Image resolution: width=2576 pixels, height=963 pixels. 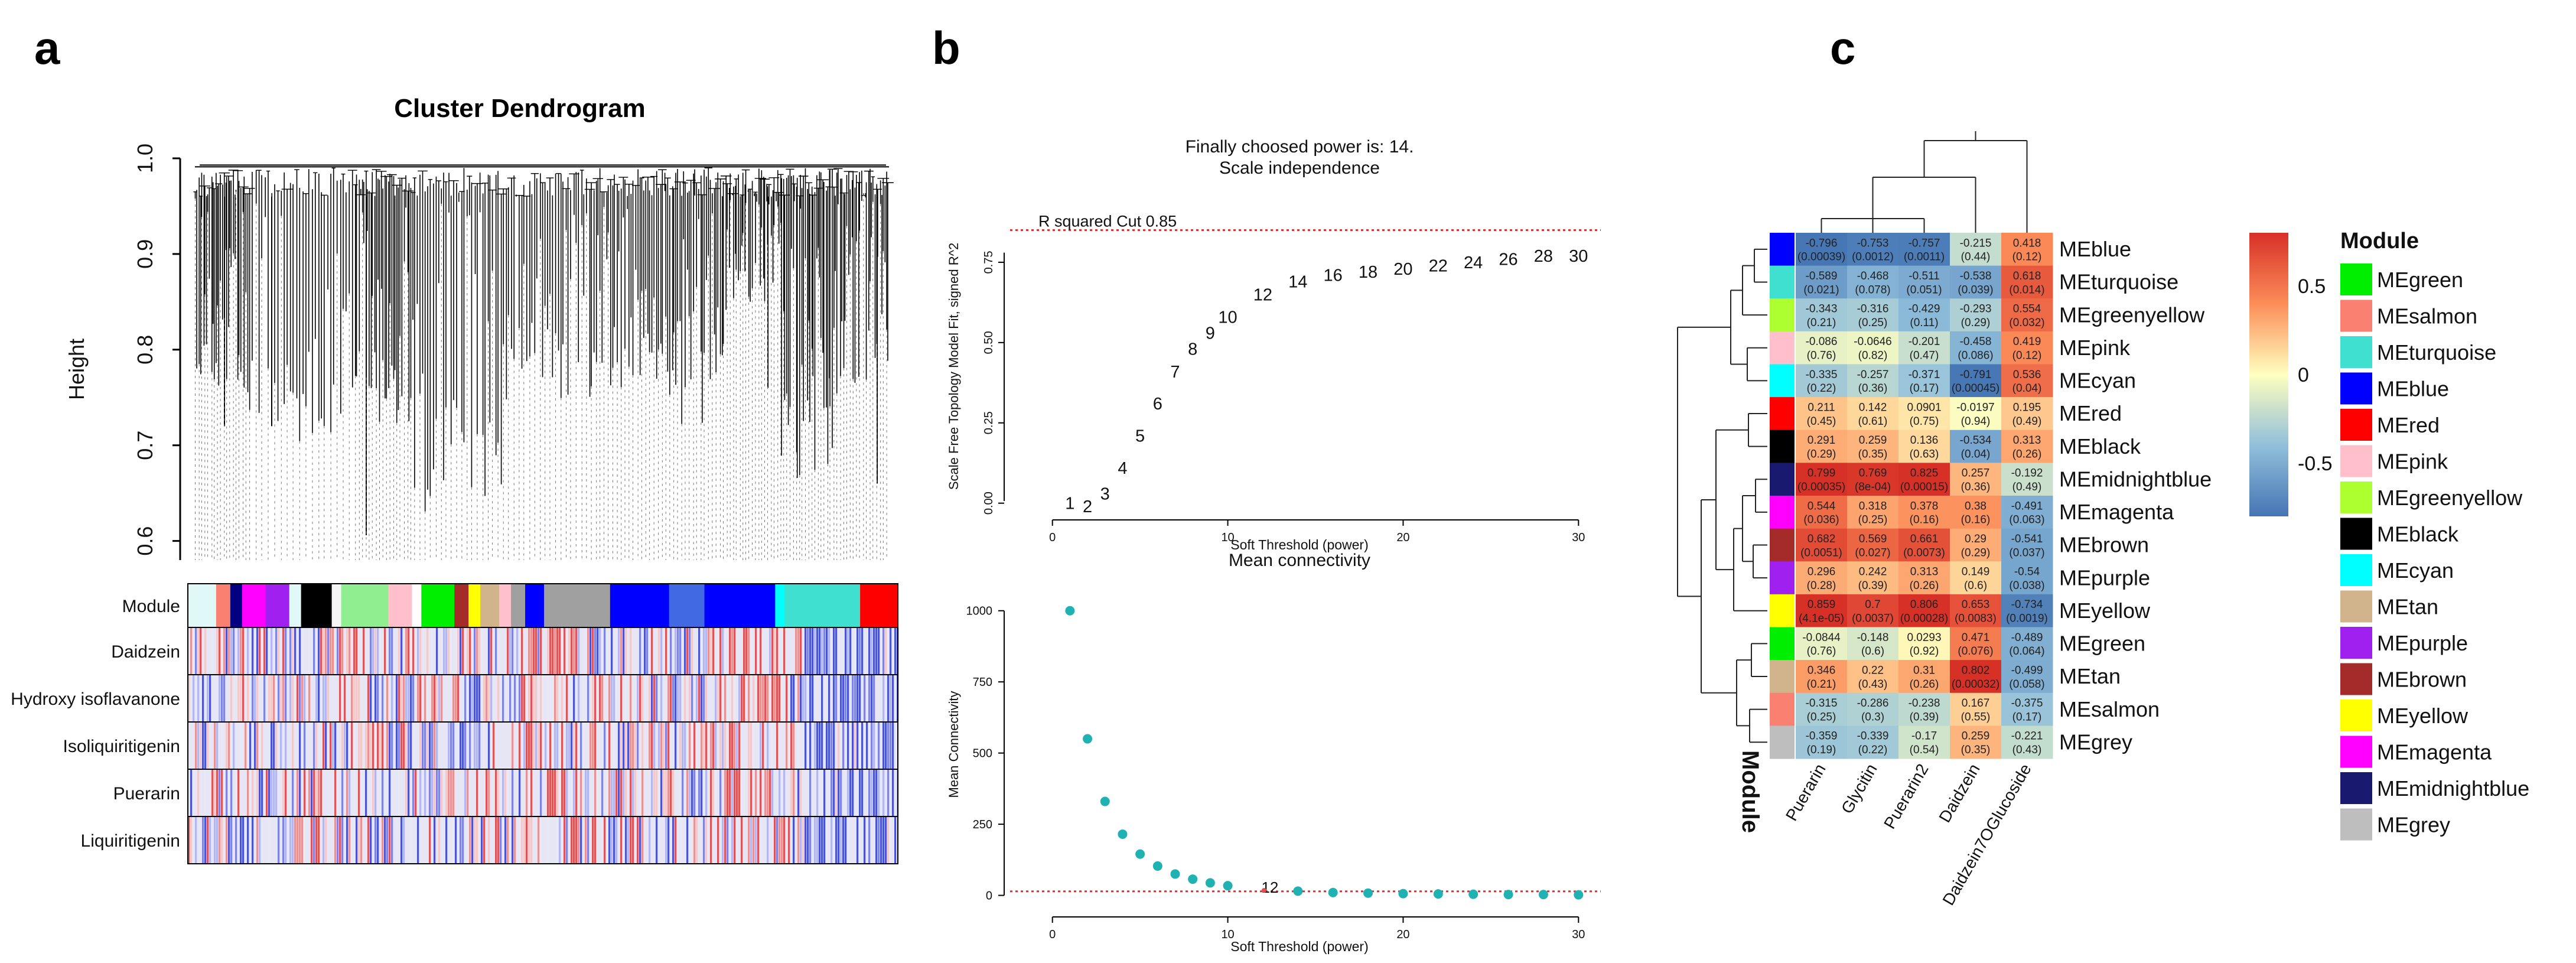 What do you see at coordinates (1333, 276) in the screenshot?
I see `scale-point: 16` at bounding box center [1333, 276].